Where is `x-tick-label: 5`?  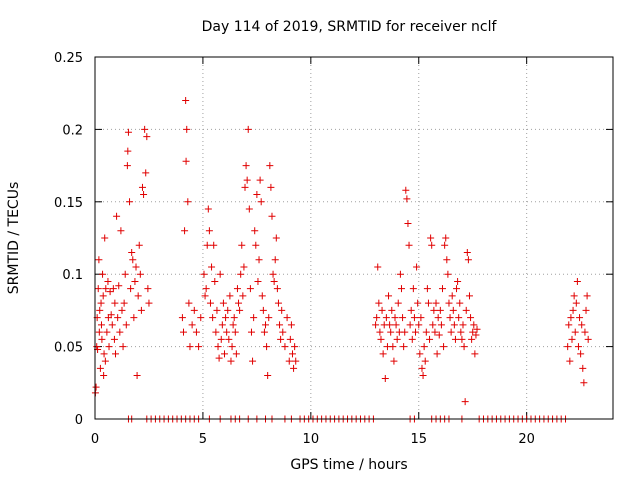
x-tick-label: 5 is located at coordinates (203, 439).